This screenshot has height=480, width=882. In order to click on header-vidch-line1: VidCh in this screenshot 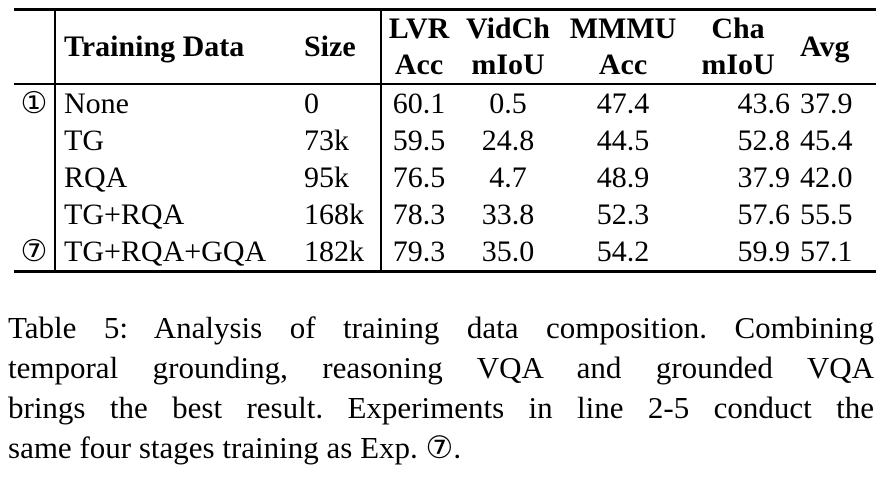, I will do `click(508, 28)`.